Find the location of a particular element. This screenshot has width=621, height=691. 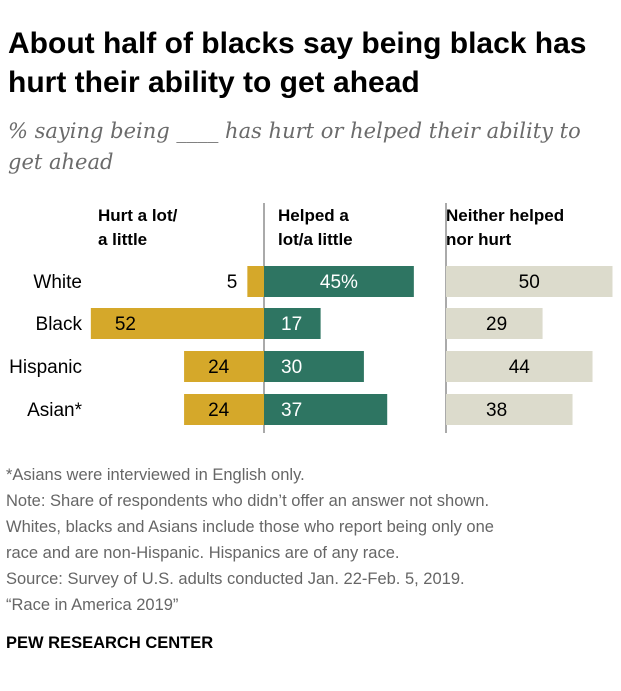

bar-hurt-hispanic is located at coordinates (224, 366).